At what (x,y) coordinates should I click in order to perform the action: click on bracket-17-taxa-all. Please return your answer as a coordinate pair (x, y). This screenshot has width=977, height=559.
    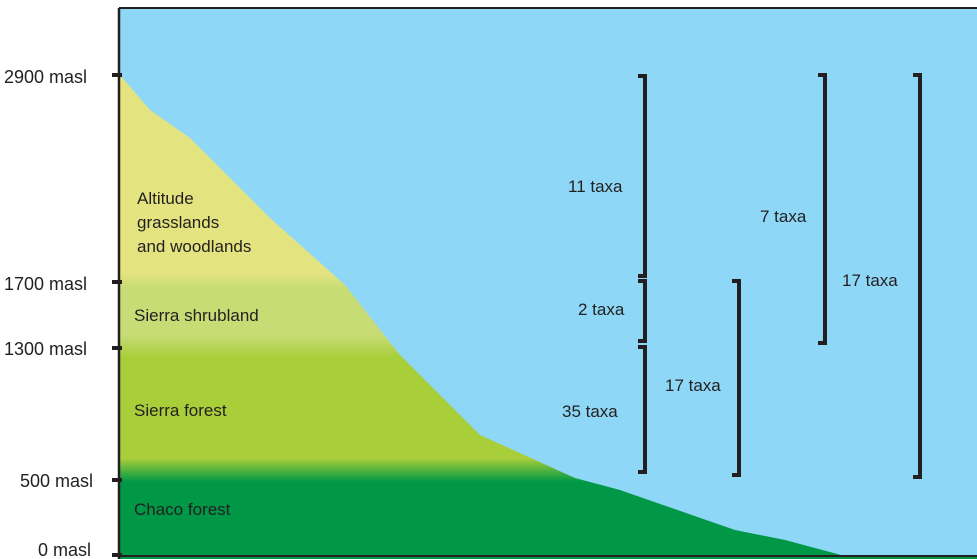
    Looking at the image, I should click on (917, 276).